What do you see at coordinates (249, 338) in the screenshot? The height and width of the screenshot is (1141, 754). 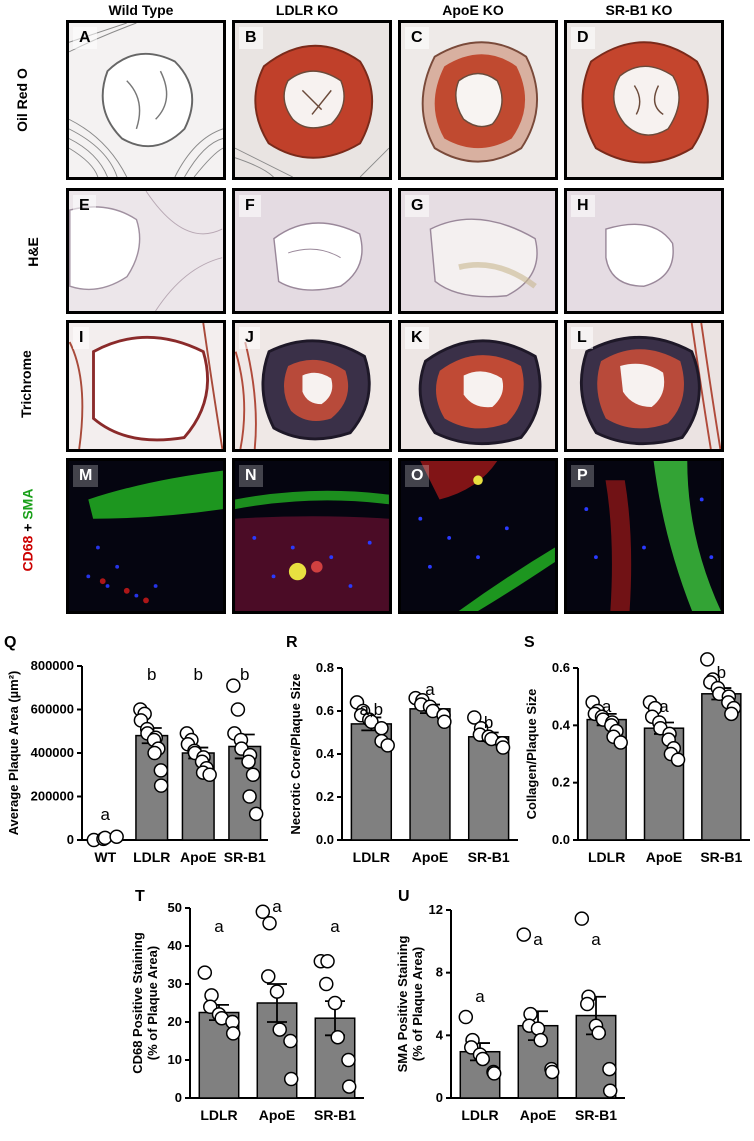 I see `panel-letter: J` at bounding box center [249, 338].